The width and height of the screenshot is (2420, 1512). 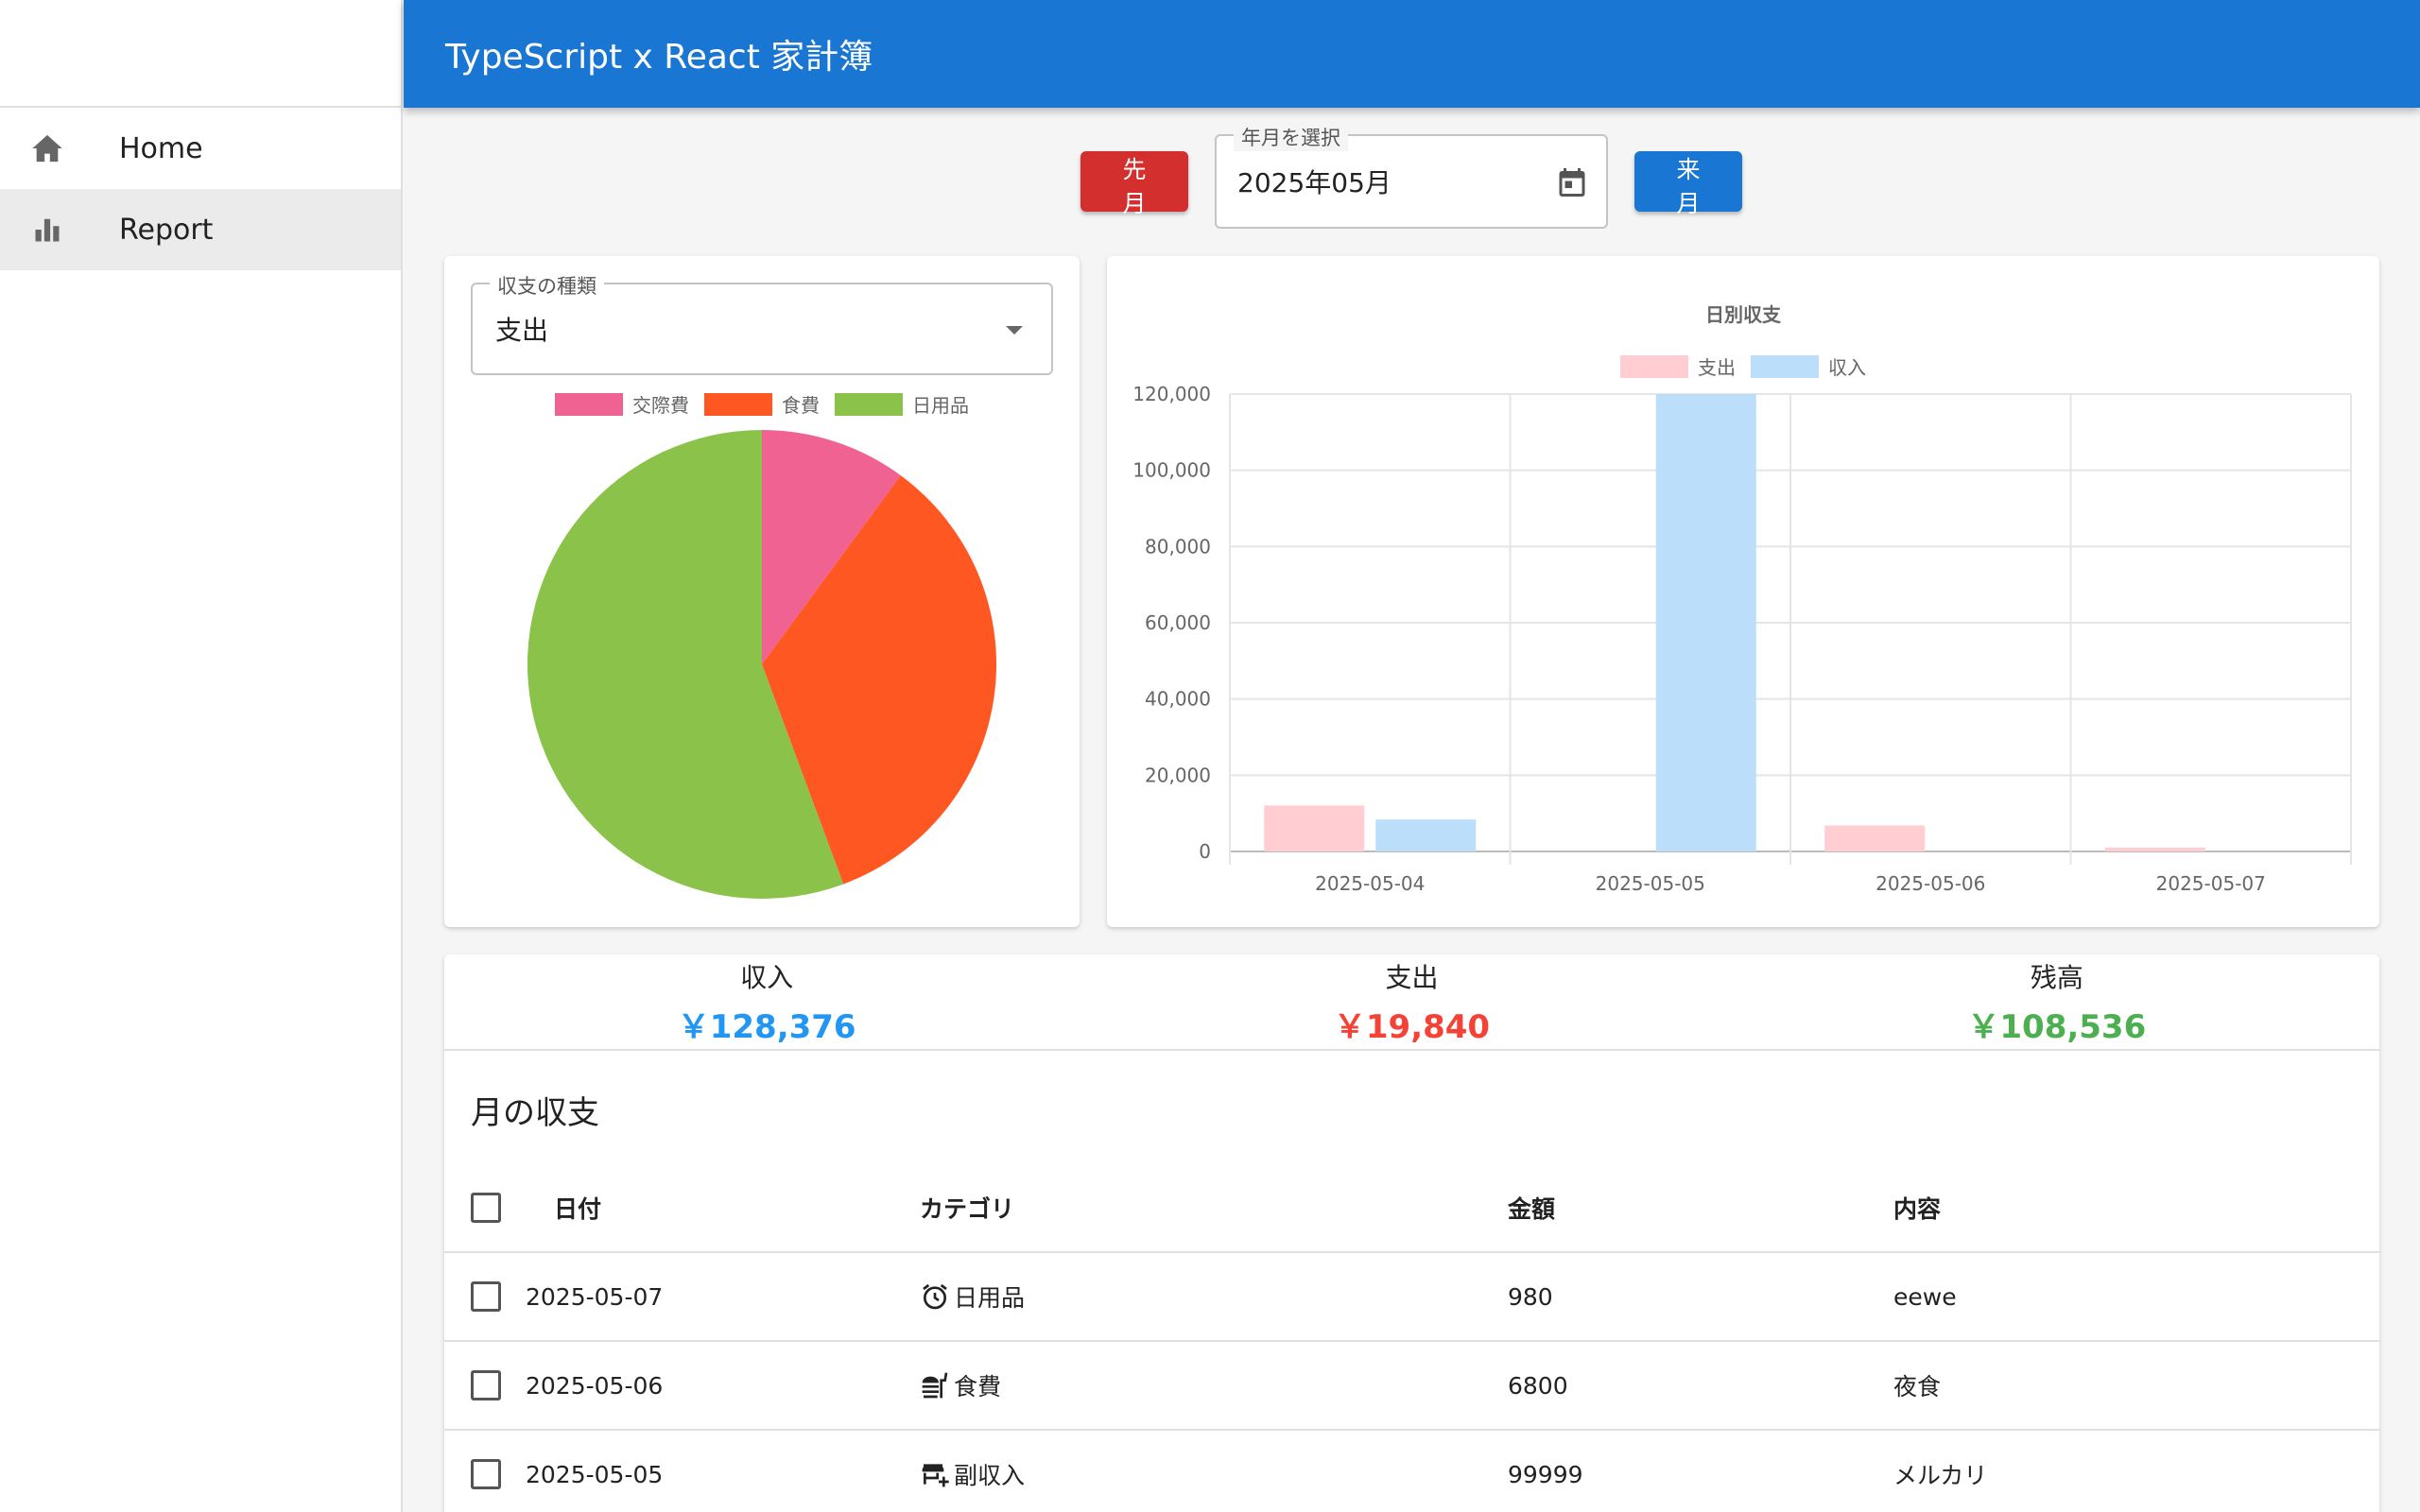 What do you see at coordinates (161, 148) in the screenshot?
I see `sidebar-item-label: Home` at bounding box center [161, 148].